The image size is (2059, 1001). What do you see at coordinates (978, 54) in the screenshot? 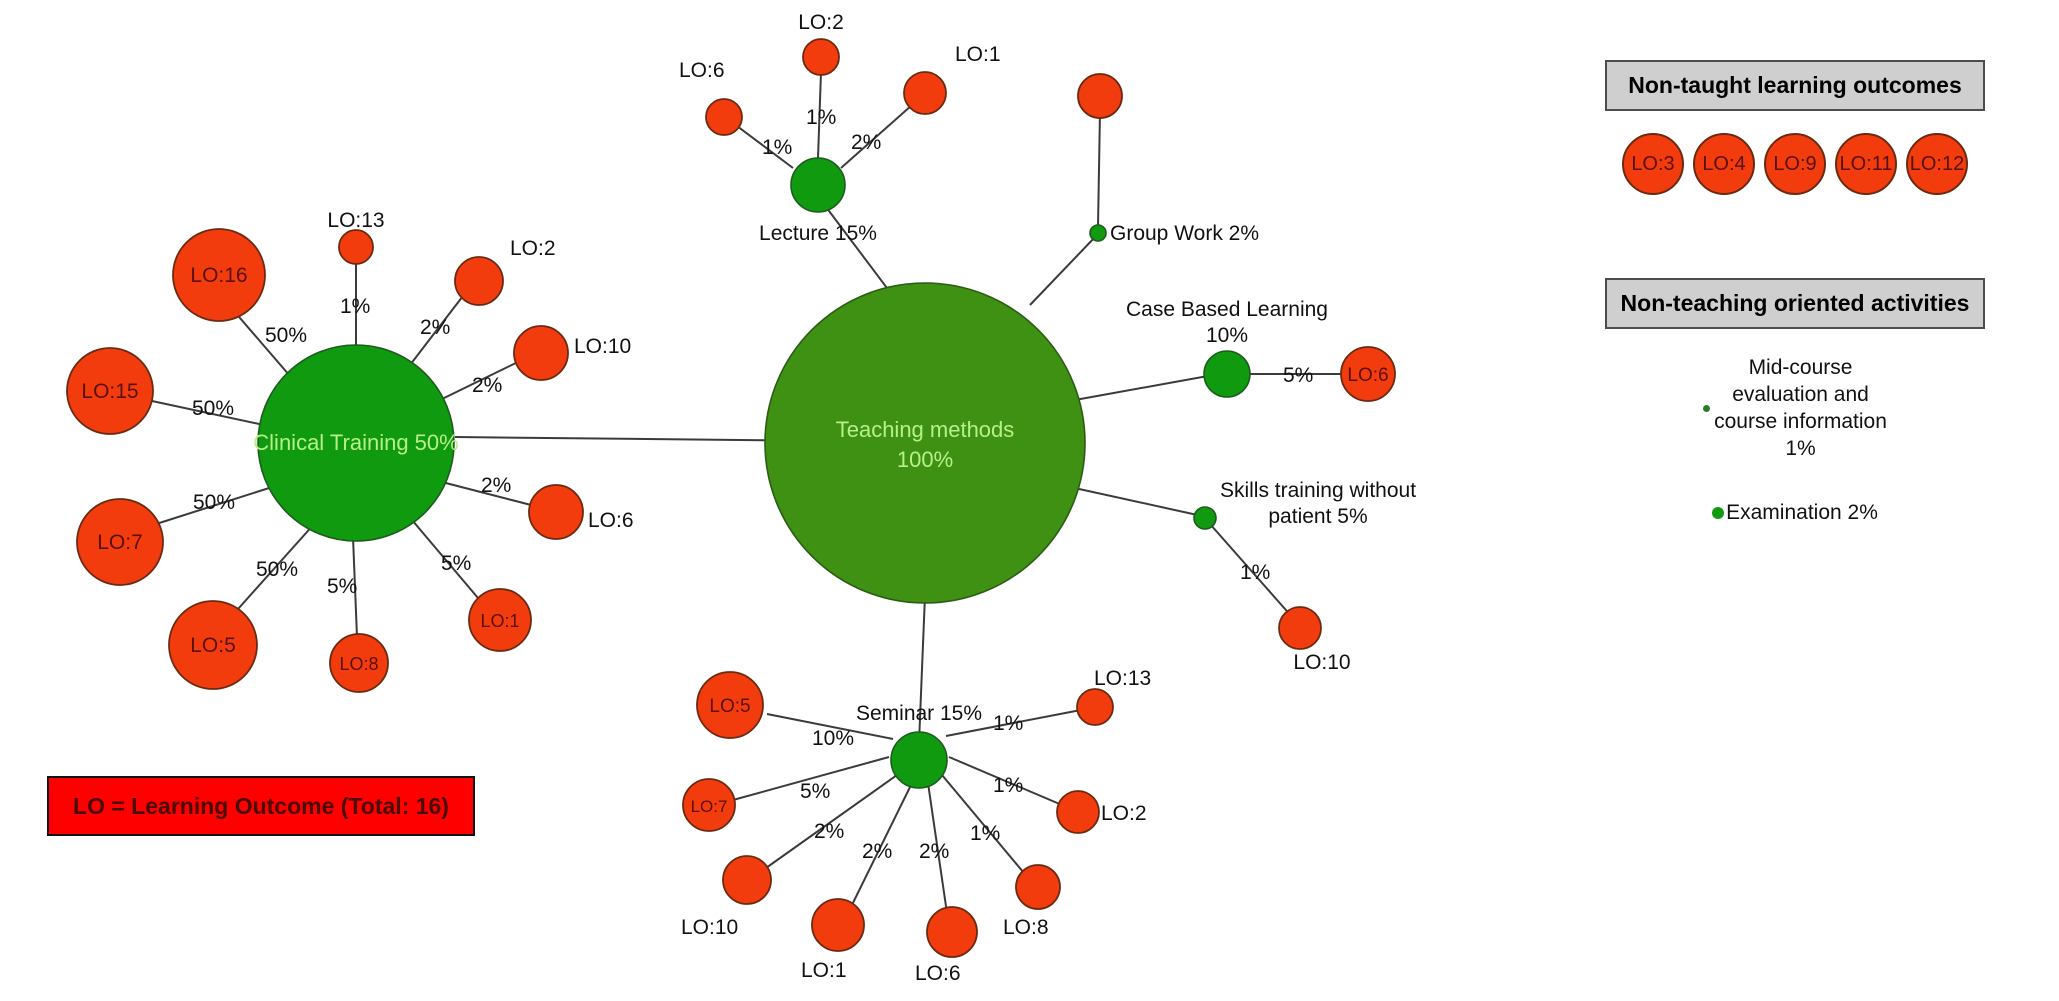
I see `lo-node-lecture-lo1-label: LO:1` at bounding box center [978, 54].